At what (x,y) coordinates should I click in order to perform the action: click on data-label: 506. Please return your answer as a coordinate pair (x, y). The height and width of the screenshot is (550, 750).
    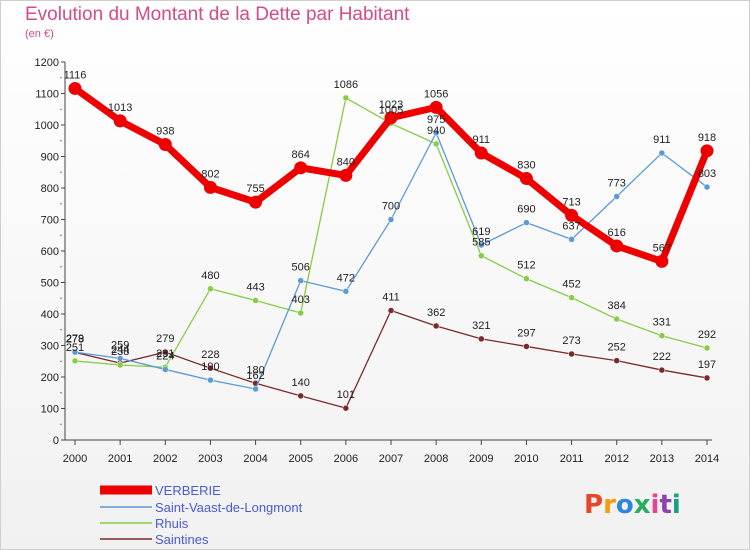
    Looking at the image, I should click on (301, 268).